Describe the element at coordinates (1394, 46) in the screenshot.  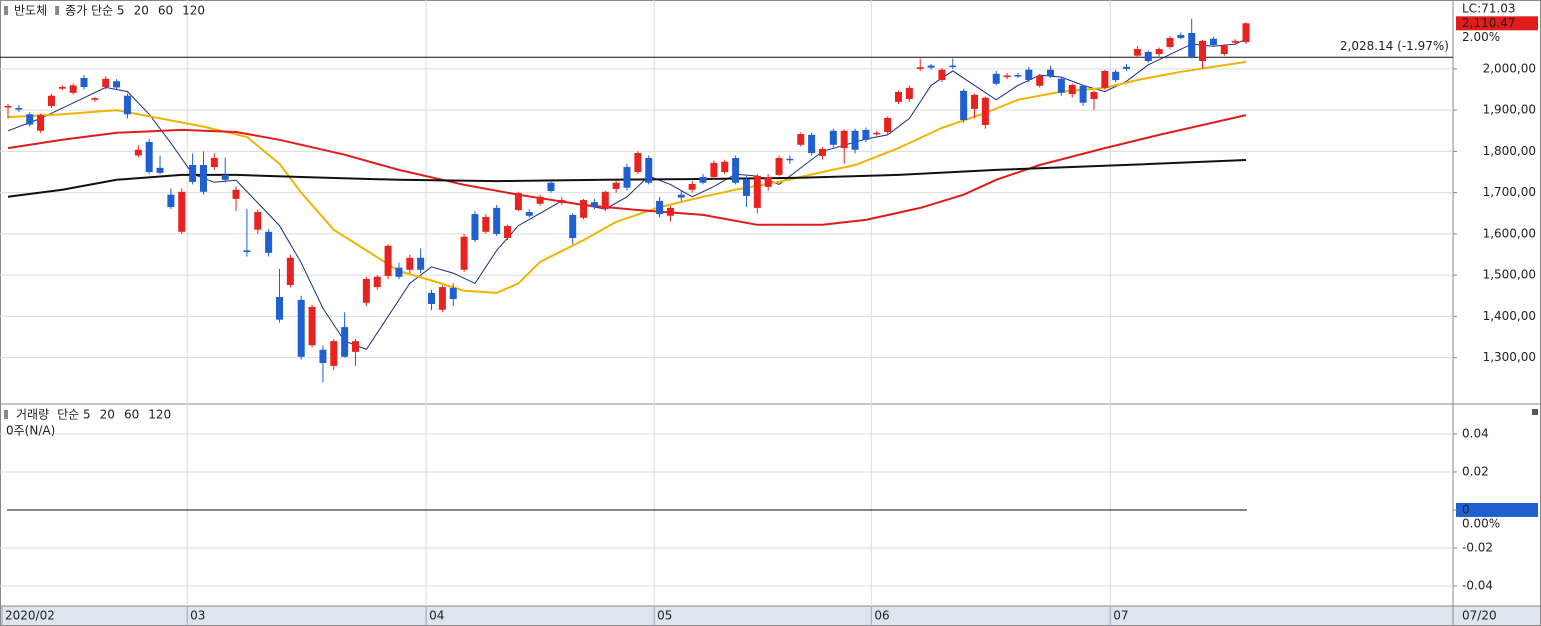
I see `reference-label: 2,028.14 (-1.97%)` at that location.